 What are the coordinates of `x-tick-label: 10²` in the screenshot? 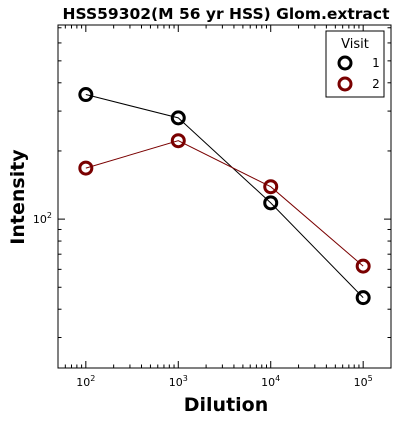 It's located at (85, 381).